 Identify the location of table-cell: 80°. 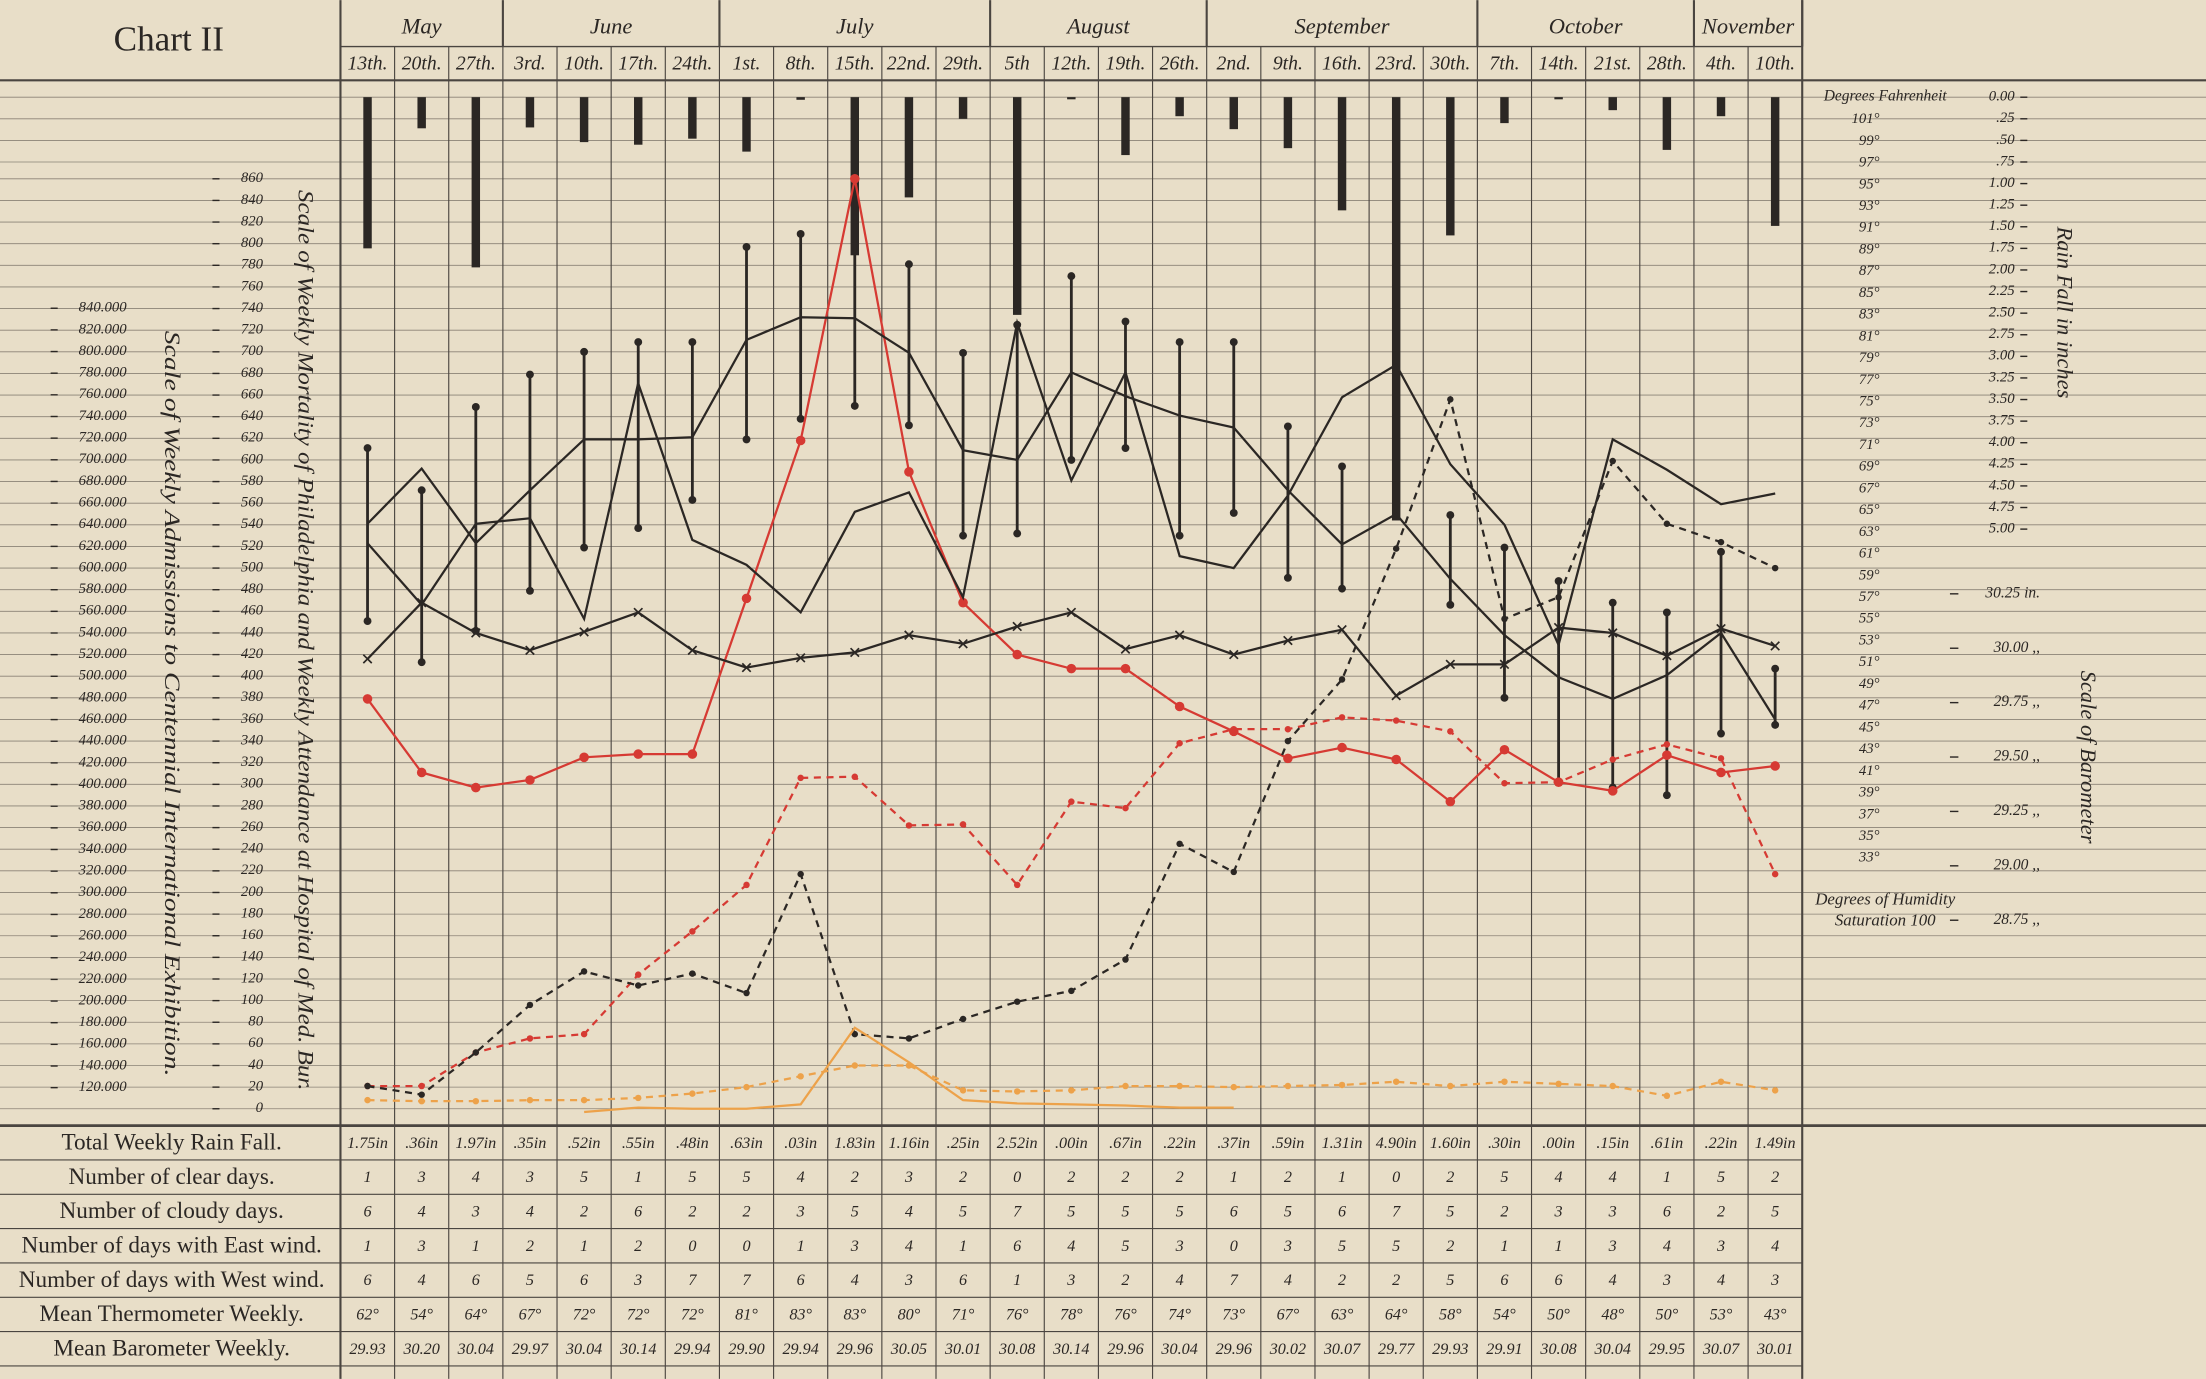
(909, 1315).